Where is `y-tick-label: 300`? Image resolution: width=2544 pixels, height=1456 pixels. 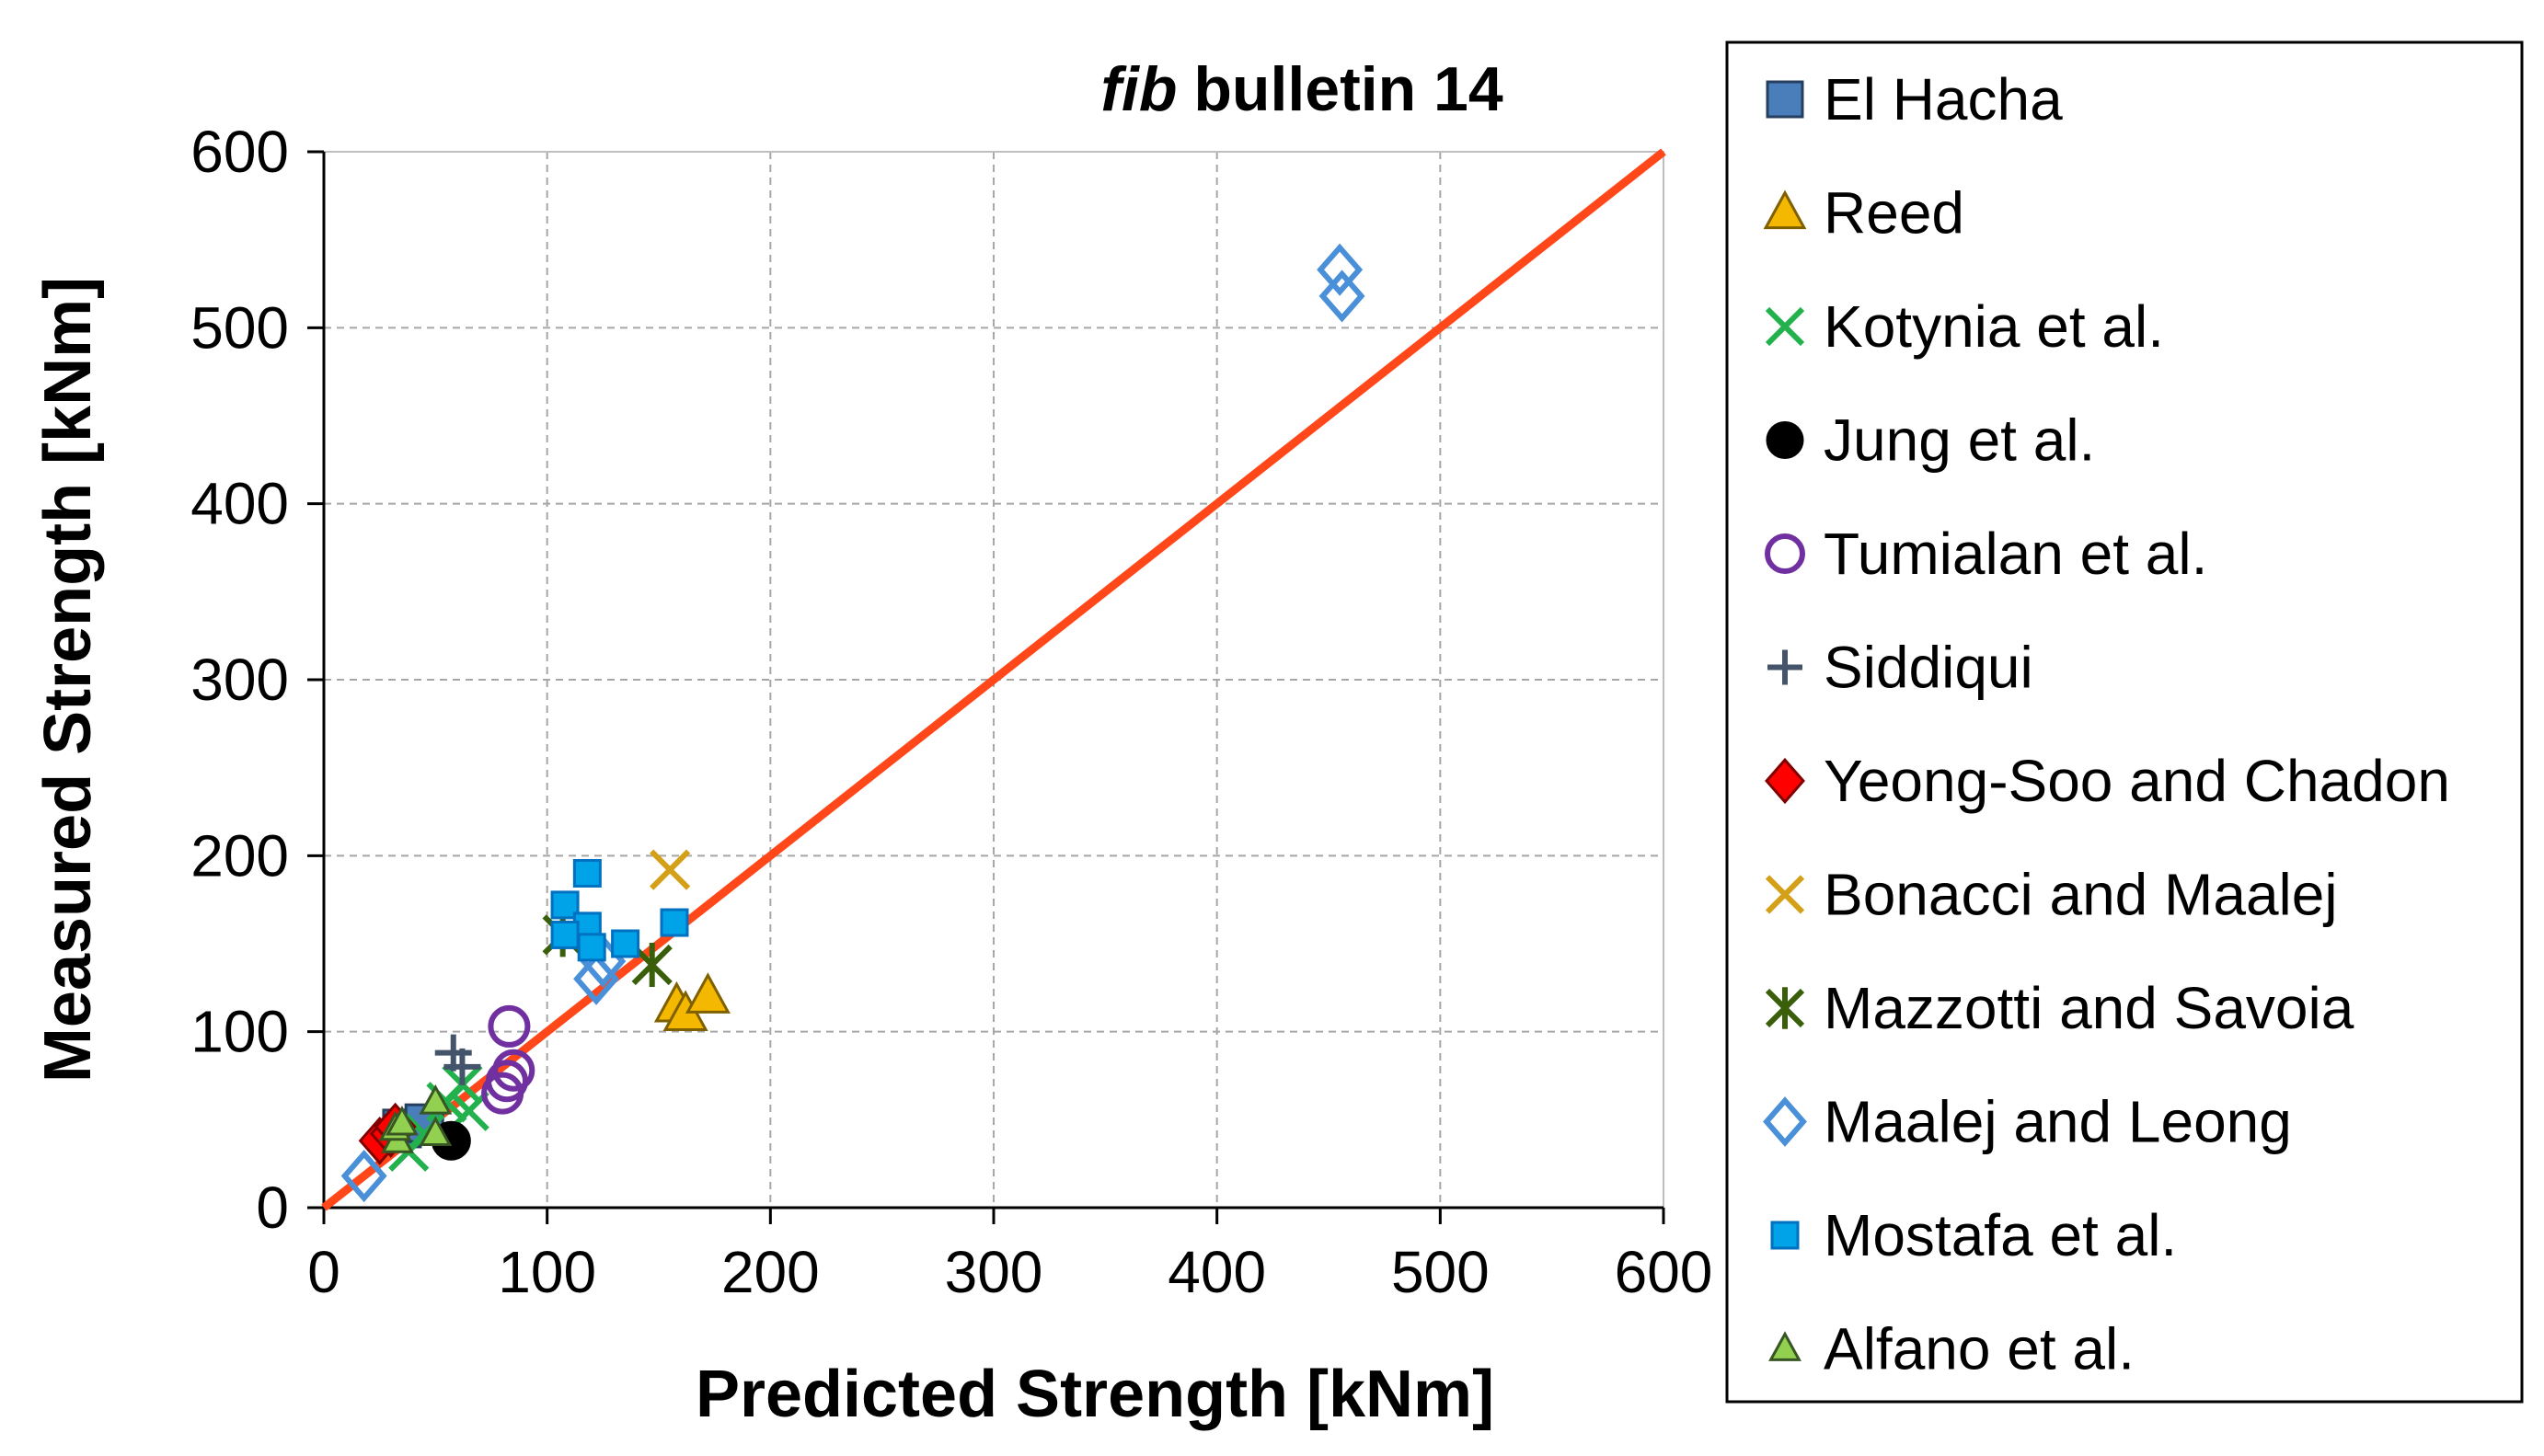 y-tick-label: 300 is located at coordinates (239, 680).